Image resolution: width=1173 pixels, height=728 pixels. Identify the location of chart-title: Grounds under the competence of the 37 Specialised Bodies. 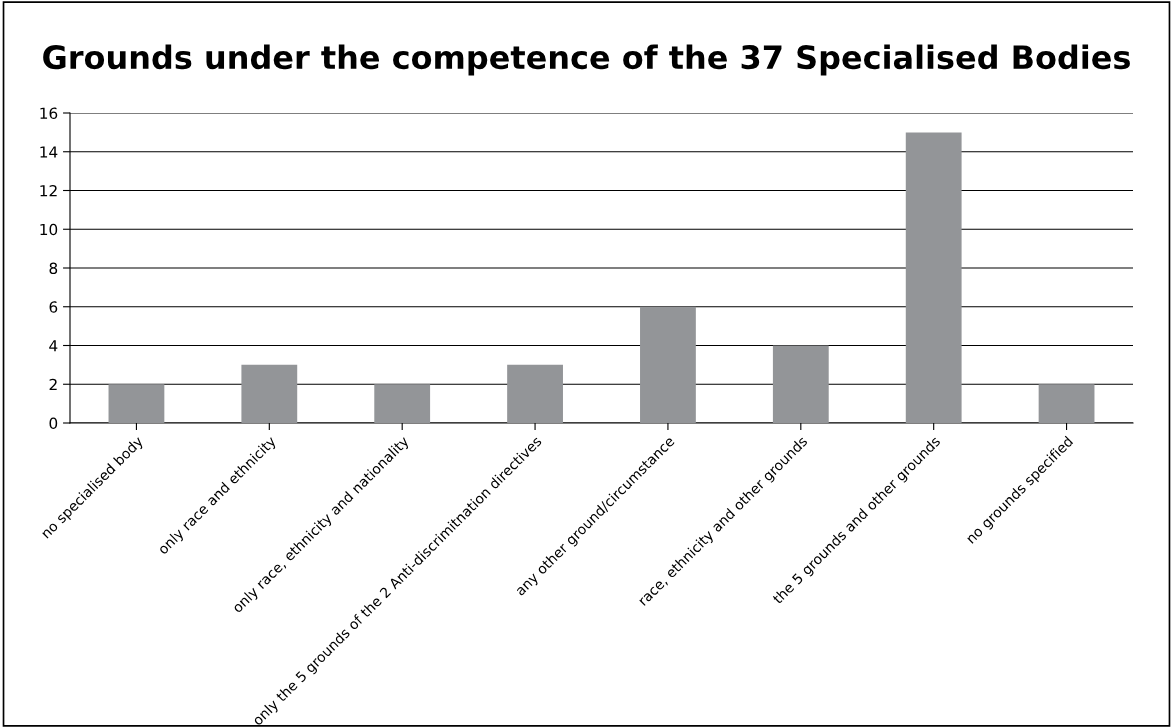
(586, 60).